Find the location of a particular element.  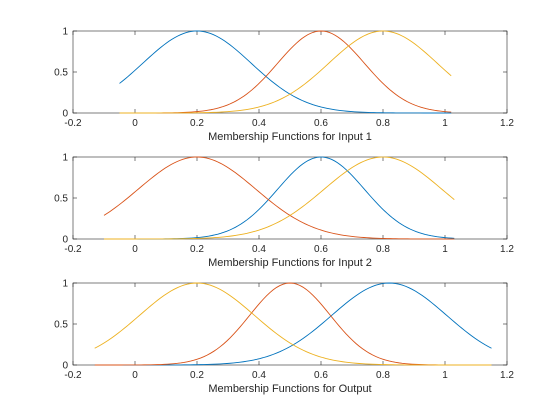

x-axis-label: Membership Functions for Input 1 is located at coordinates (290, 137).